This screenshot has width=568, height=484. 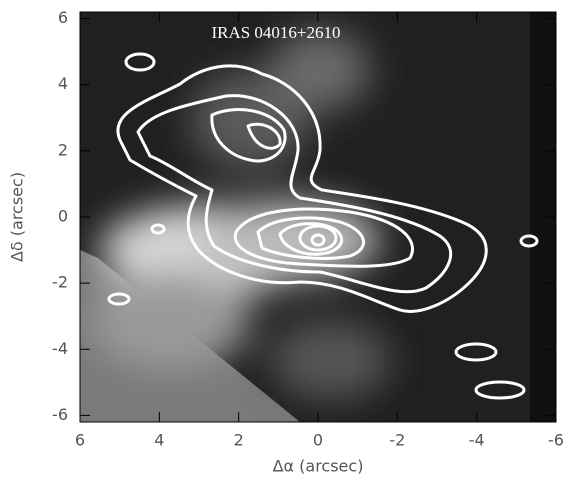 I want to click on y-tick-label: 2, so click(x=63, y=149).